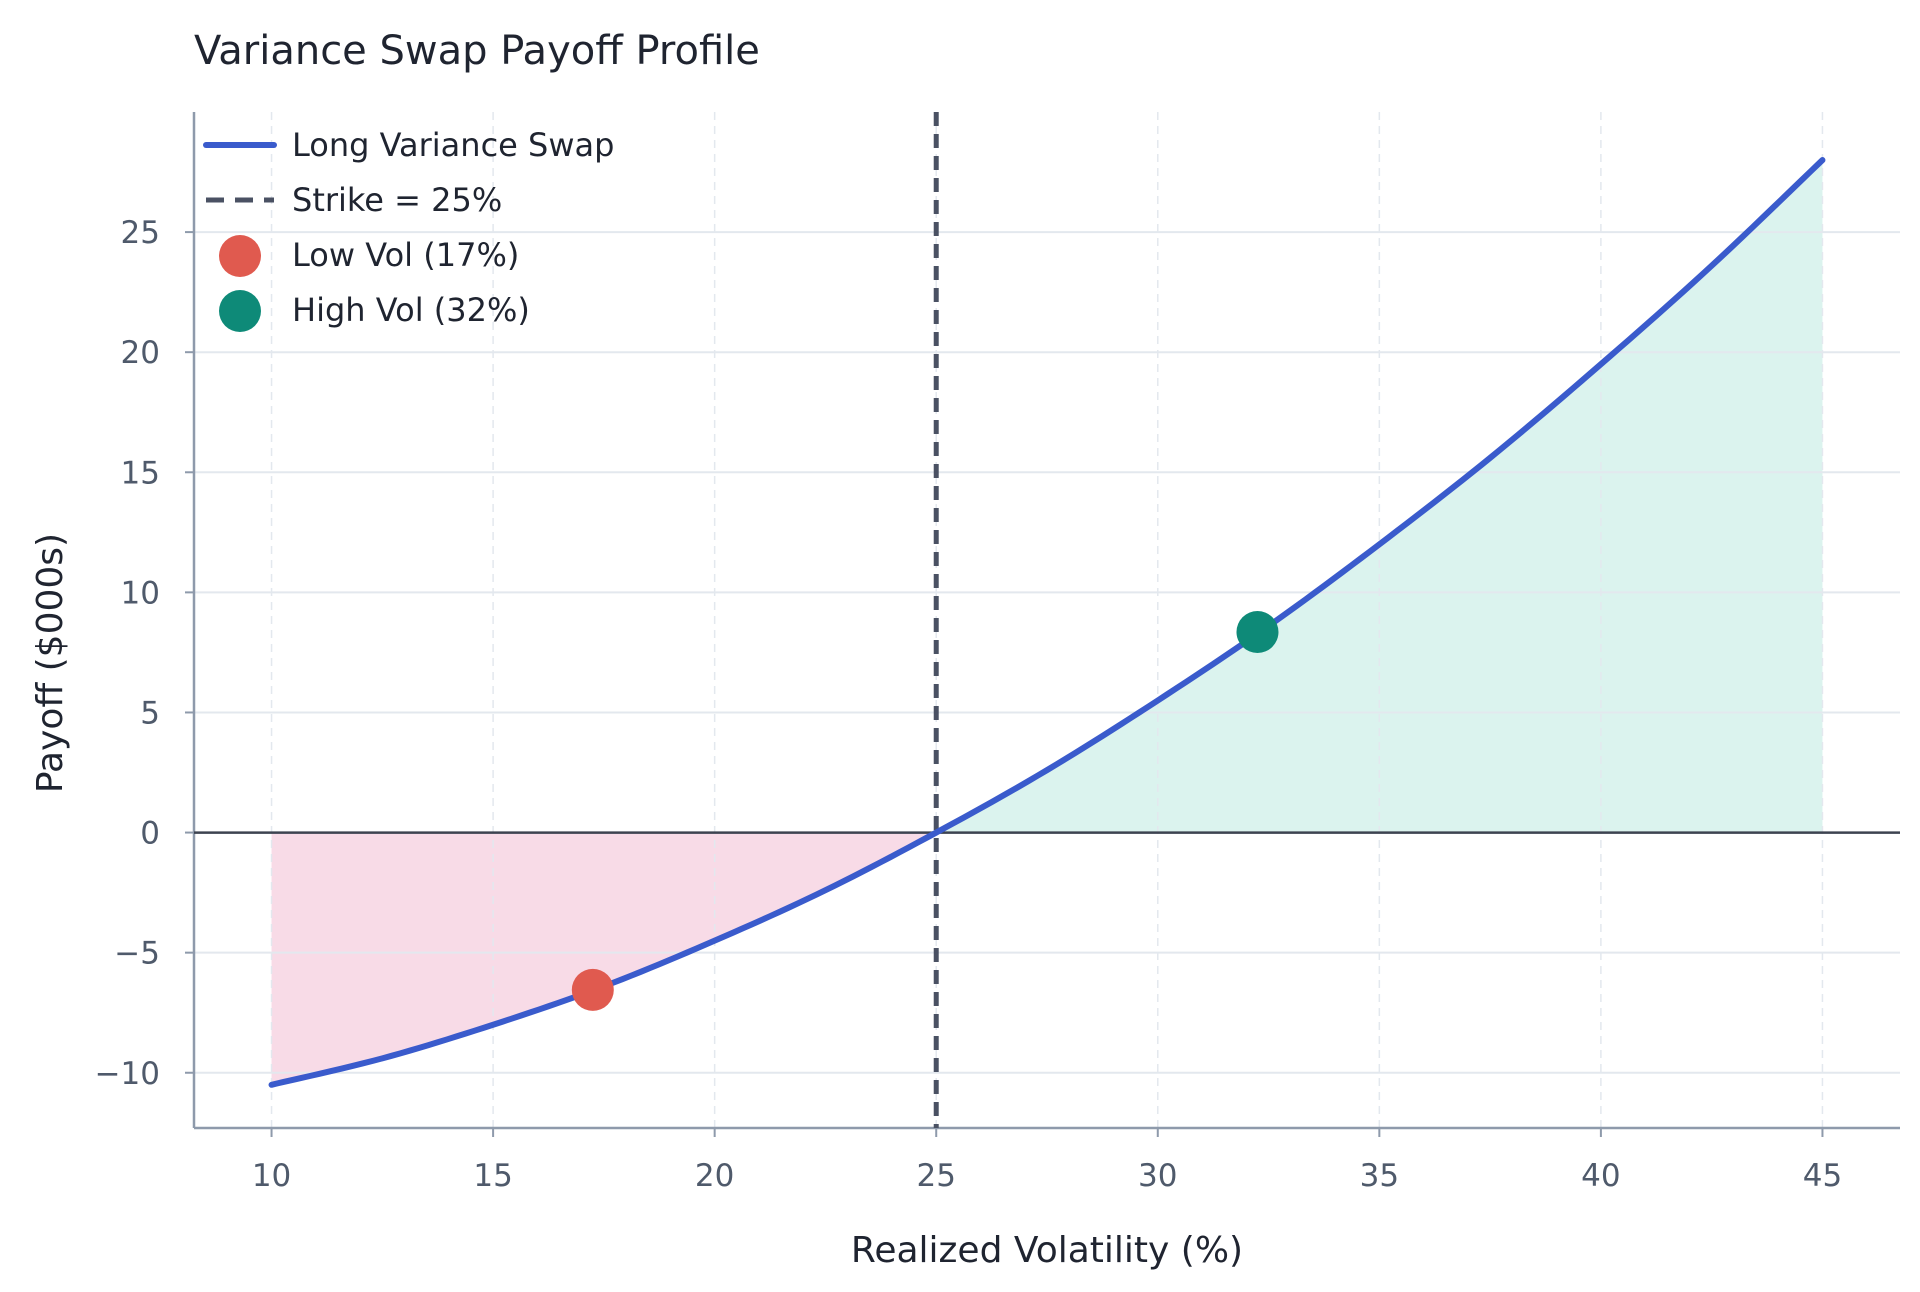 Image resolution: width=1920 pixels, height=1292 pixels. Describe the element at coordinates (397, 200) in the screenshot. I see `legend-label: Strike = 25%` at that location.